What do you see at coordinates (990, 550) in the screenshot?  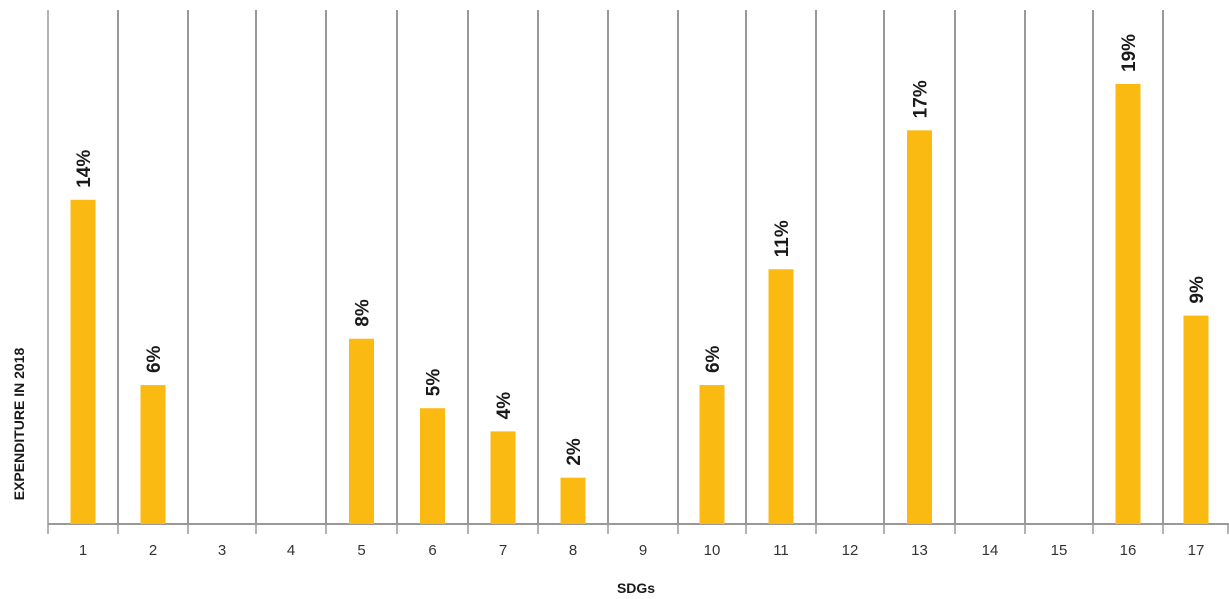 I see `x-tick-label: 14` at bounding box center [990, 550].